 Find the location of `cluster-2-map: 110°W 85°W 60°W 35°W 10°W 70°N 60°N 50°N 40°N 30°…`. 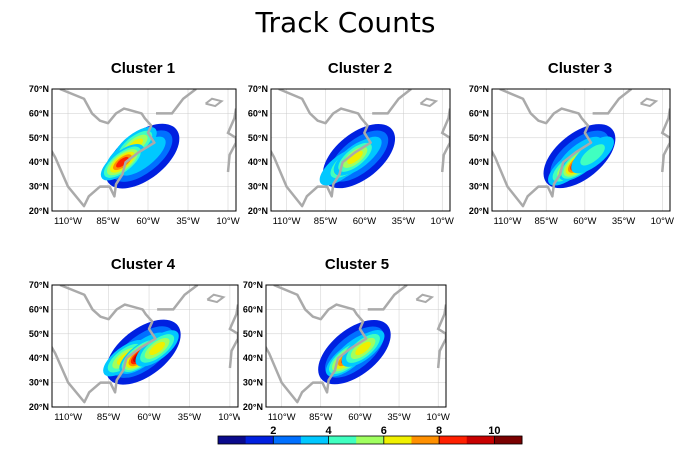

cluster-2-map: 110°W 85°W 60°W 35°W 10°W 70°N 60°N 50°N 40°N 30°… is located at coordinates (351, 154).